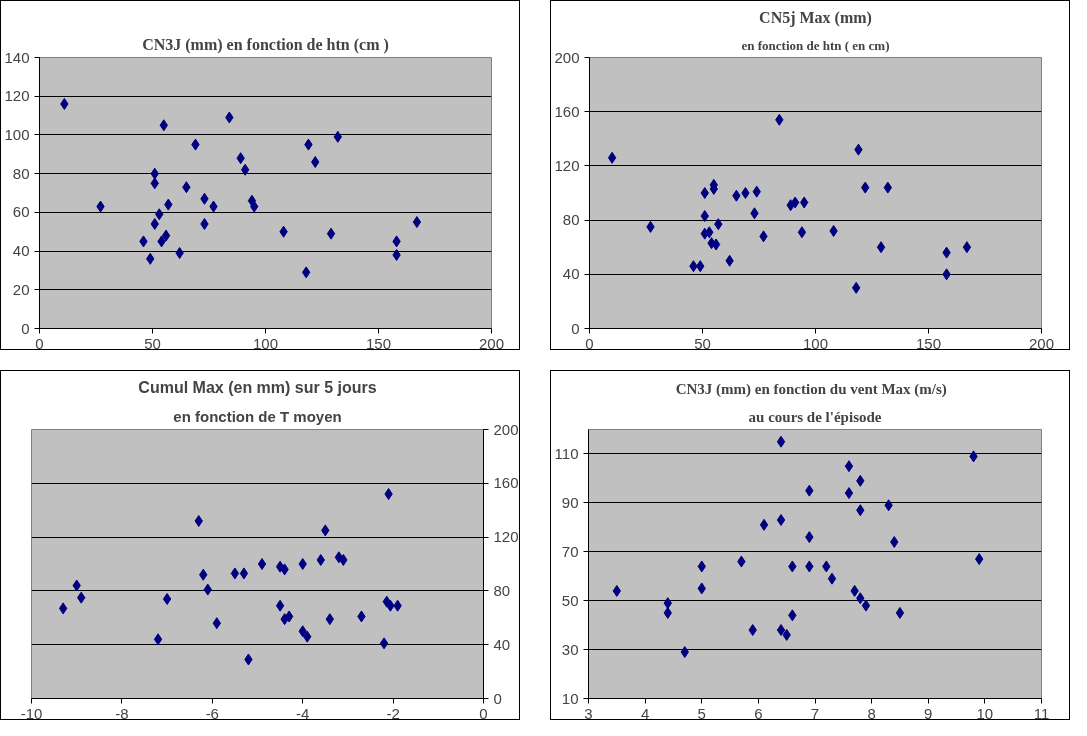  Describe the element at coordinates (17, 57) in the screenshot. I see `y-tick-label: 140` at that location.